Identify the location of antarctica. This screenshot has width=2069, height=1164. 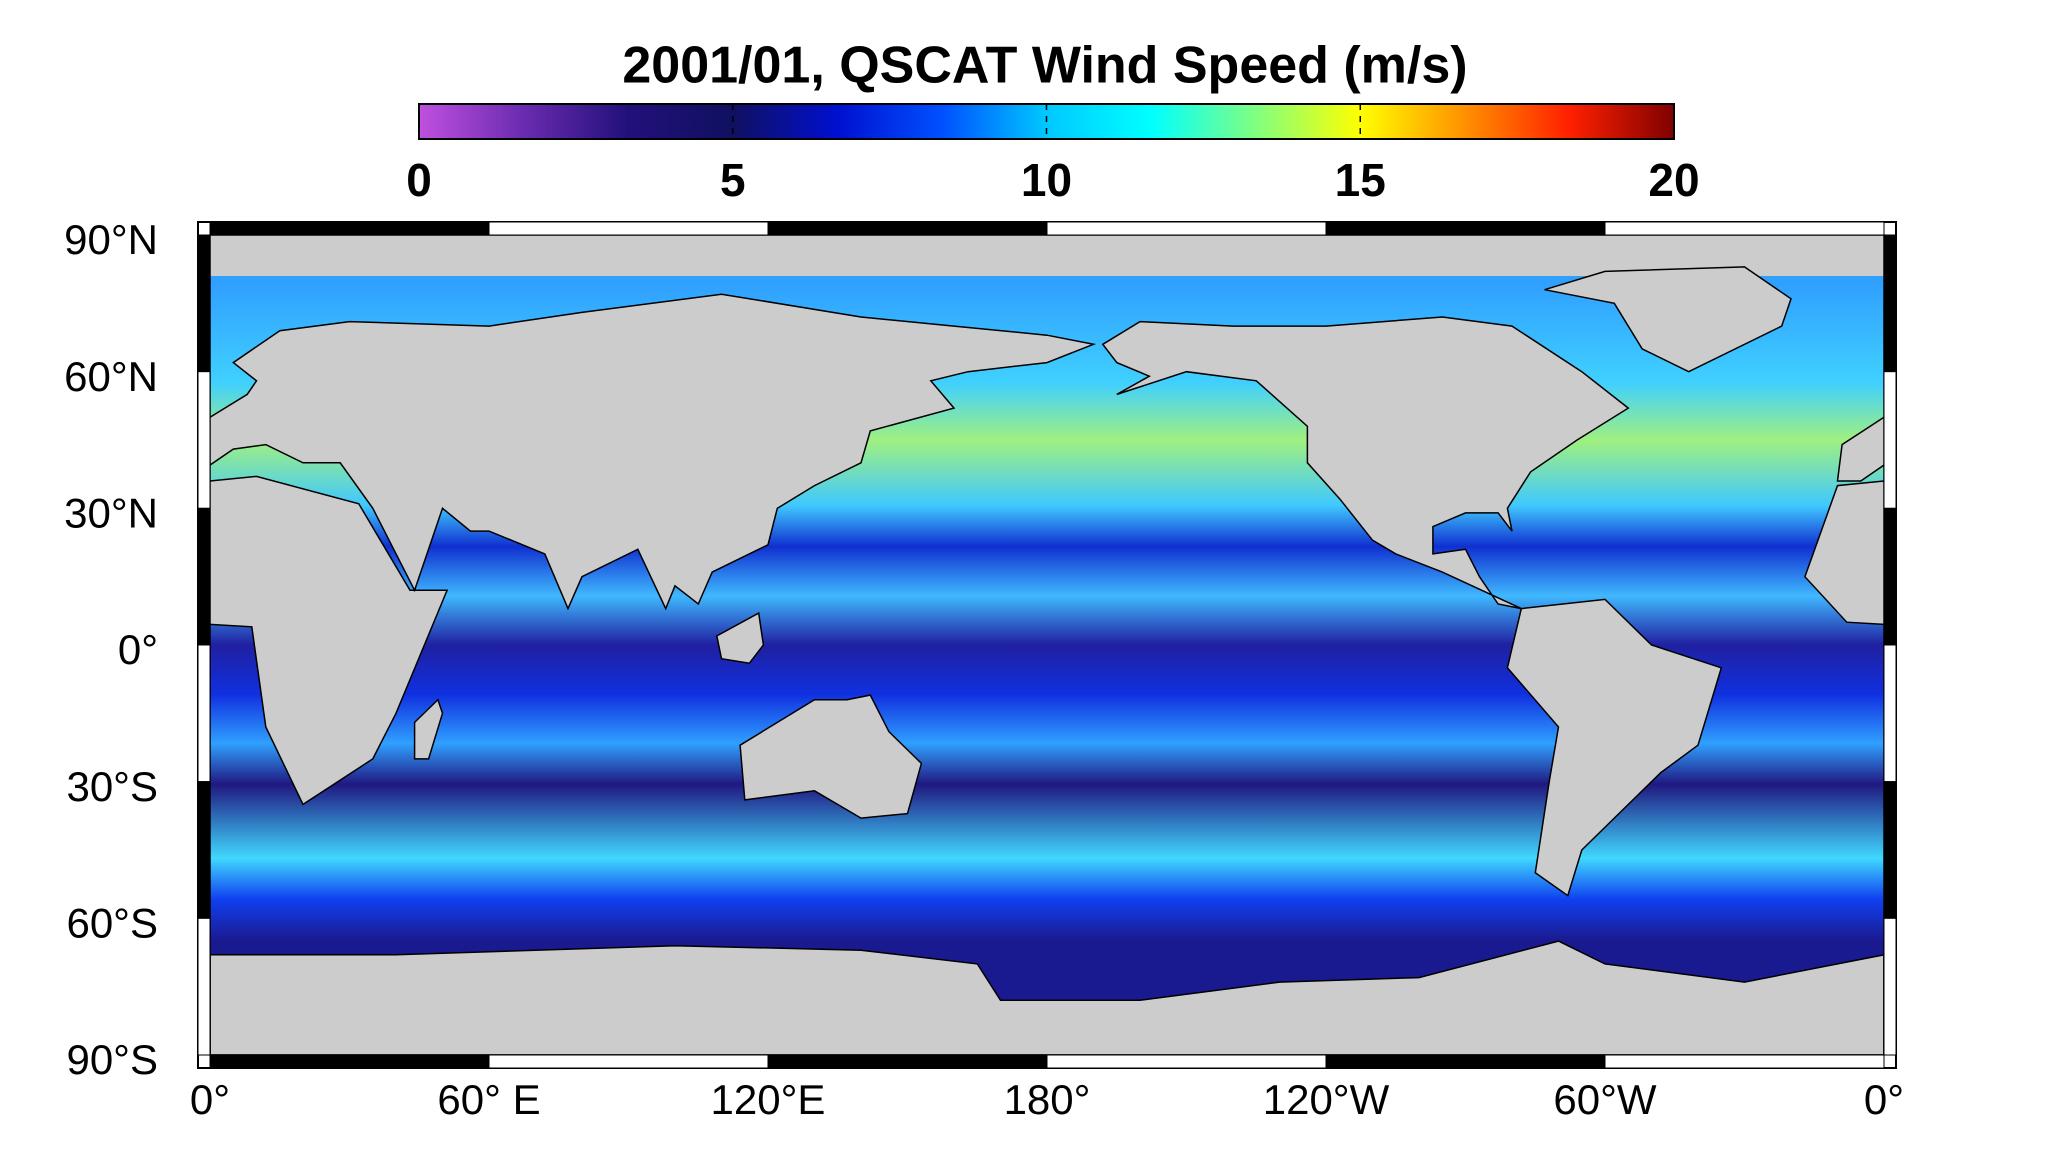
(1976, 998).